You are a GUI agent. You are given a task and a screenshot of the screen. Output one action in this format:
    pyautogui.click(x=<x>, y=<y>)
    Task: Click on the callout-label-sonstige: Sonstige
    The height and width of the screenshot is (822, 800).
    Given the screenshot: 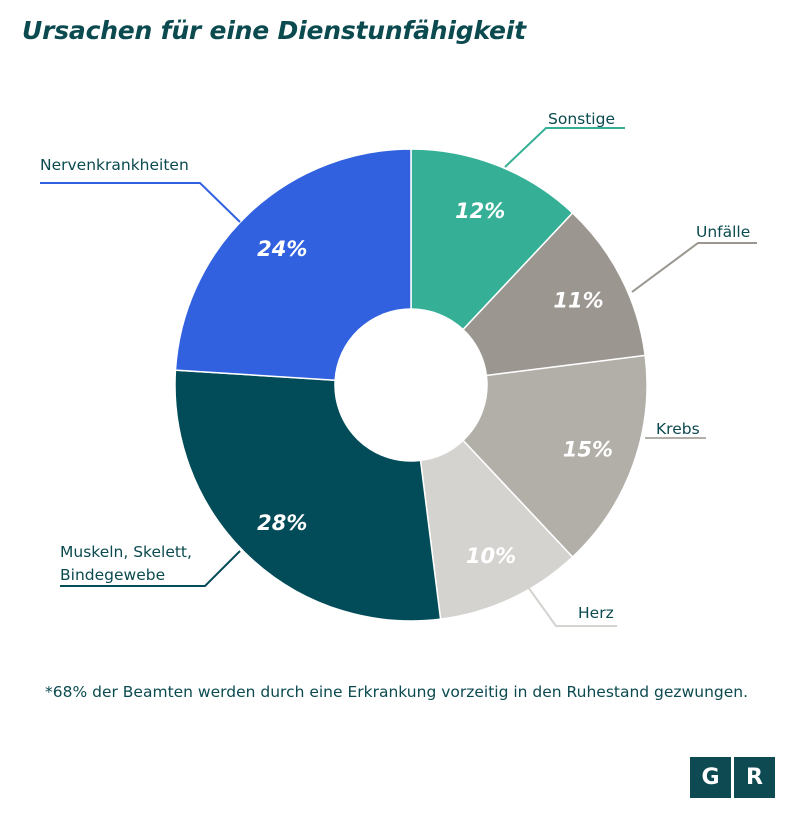 What is the action you would take?
    pyautogui.click(x=581, y=119)
    